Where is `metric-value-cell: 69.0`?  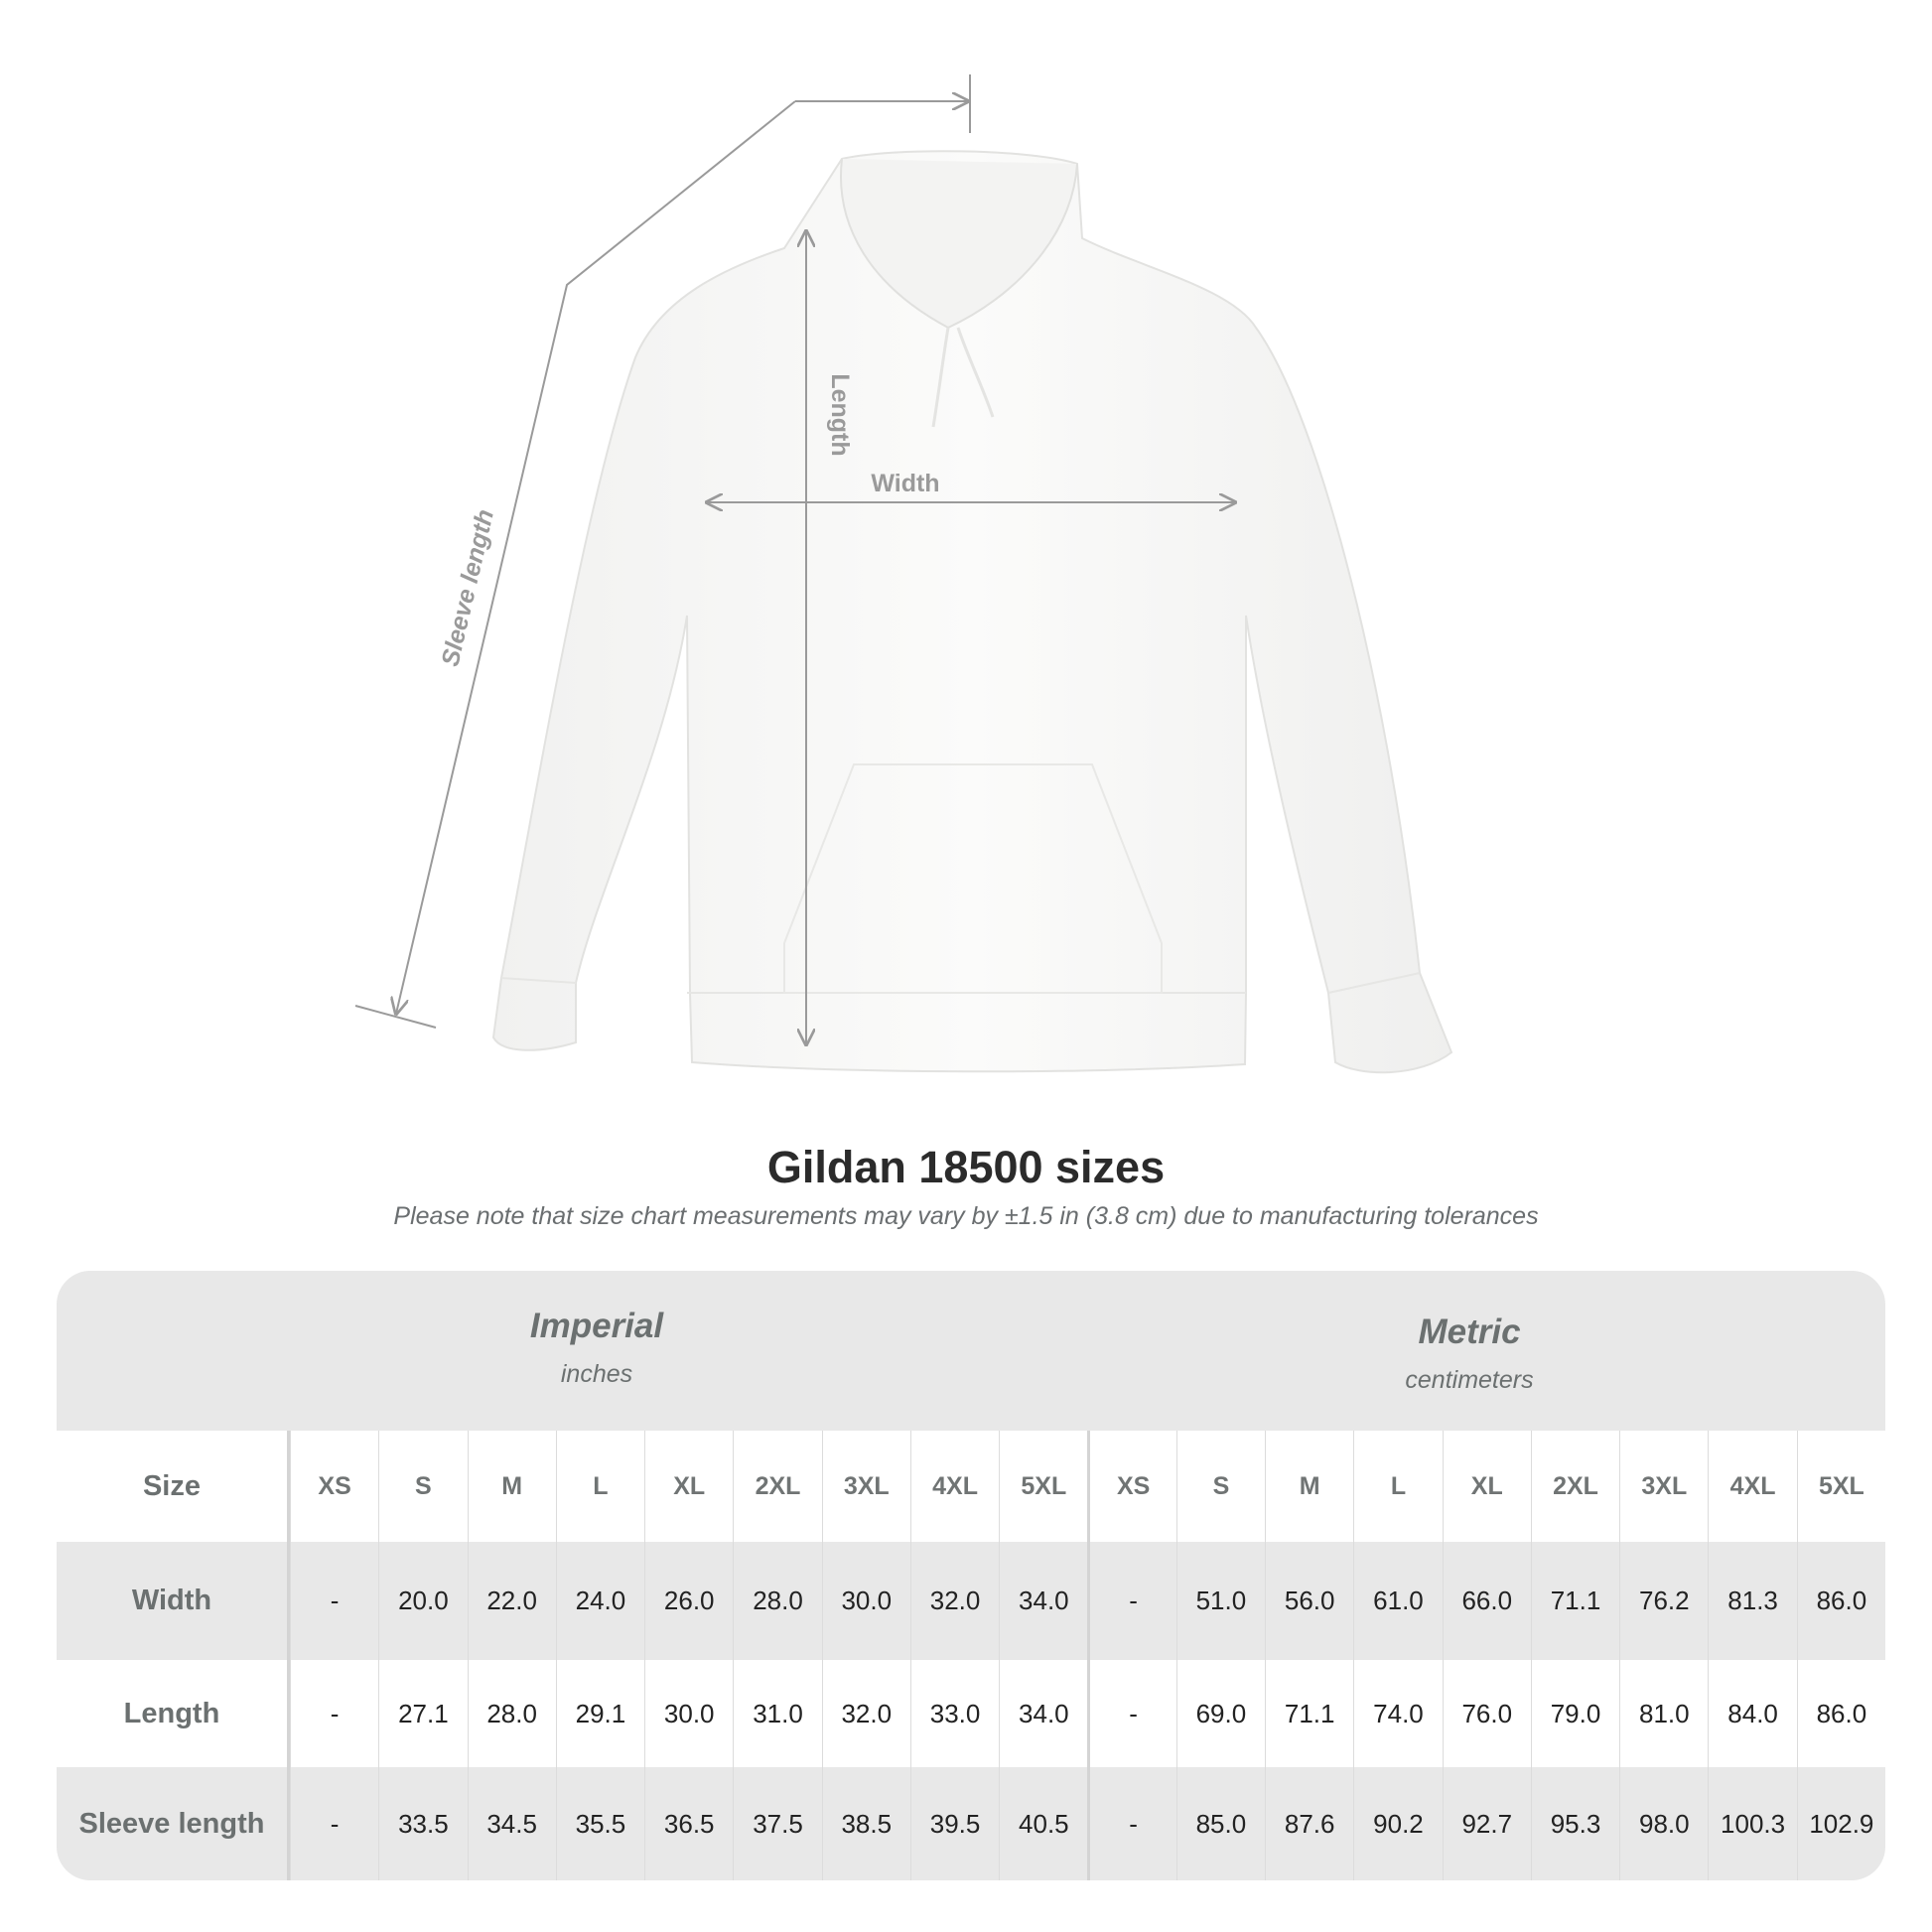 metric-value-cell: 69.0 is located at coordinates (1220, 1714).